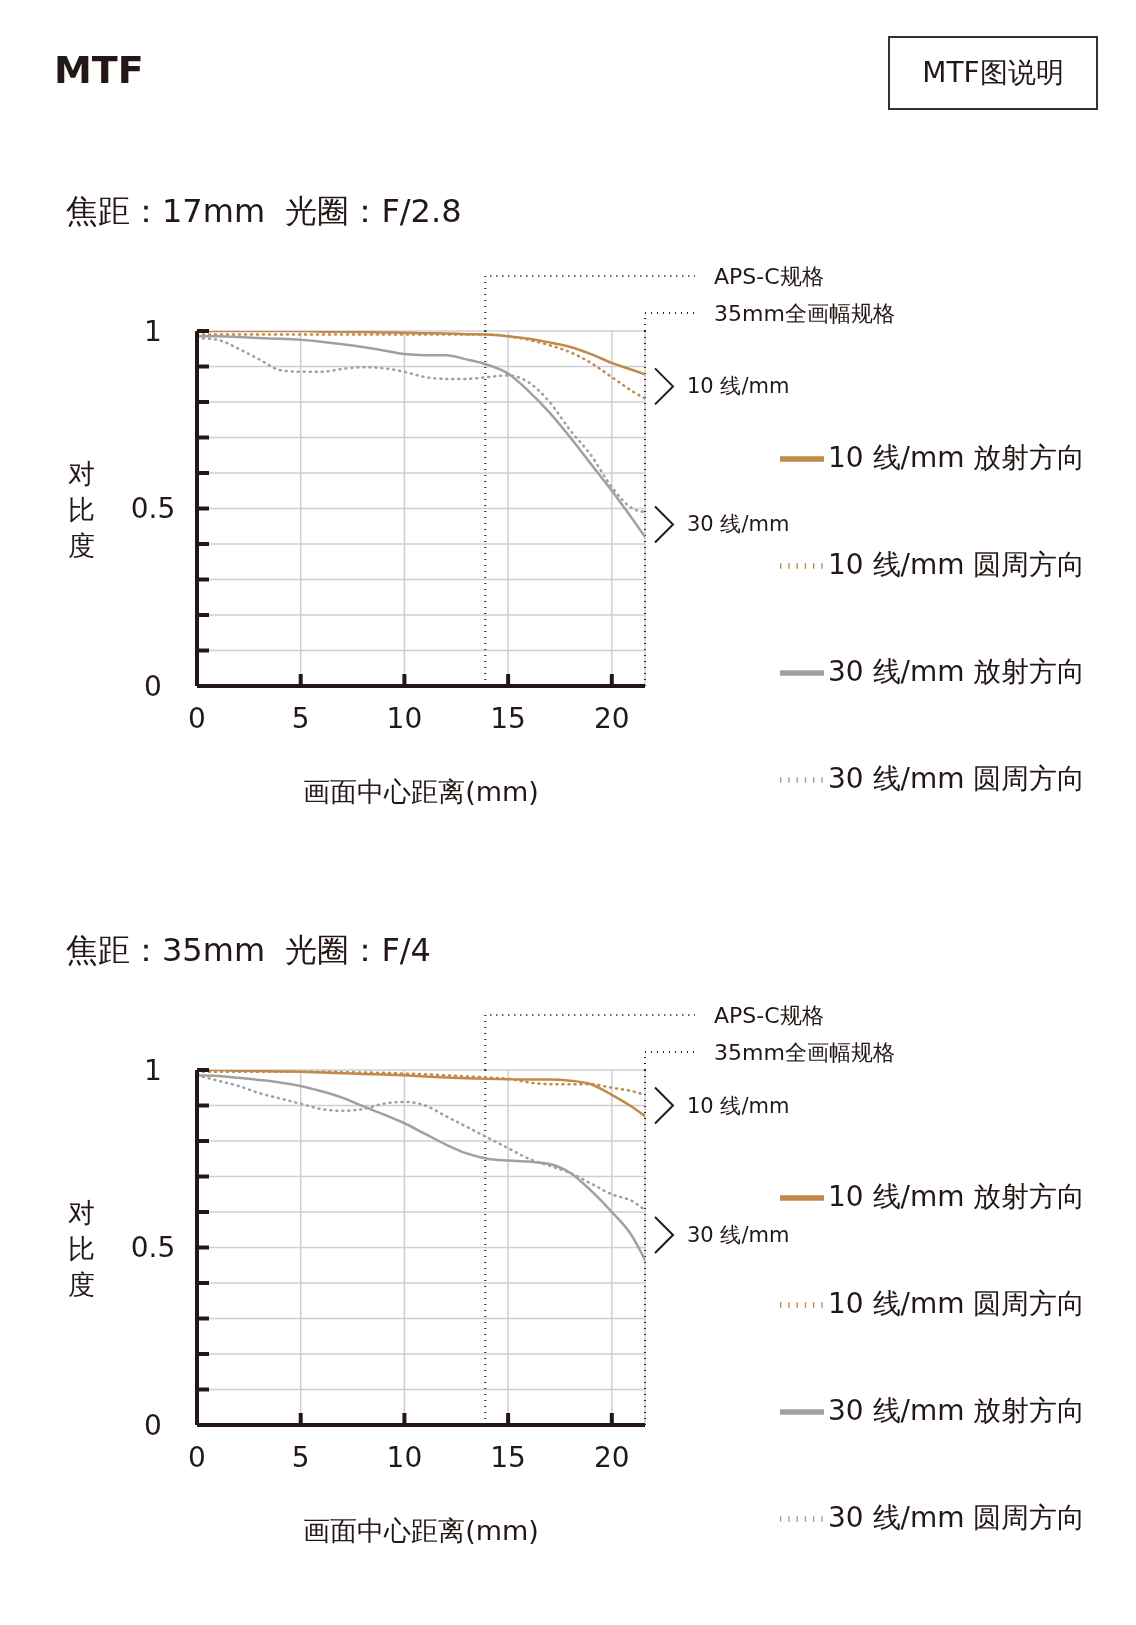  What do you see at coordinates (248, 950) in the screenshot?
I see `chart-subtitle: 焦距：35mm 光圈：F/4` at bounding box center [248, 950].